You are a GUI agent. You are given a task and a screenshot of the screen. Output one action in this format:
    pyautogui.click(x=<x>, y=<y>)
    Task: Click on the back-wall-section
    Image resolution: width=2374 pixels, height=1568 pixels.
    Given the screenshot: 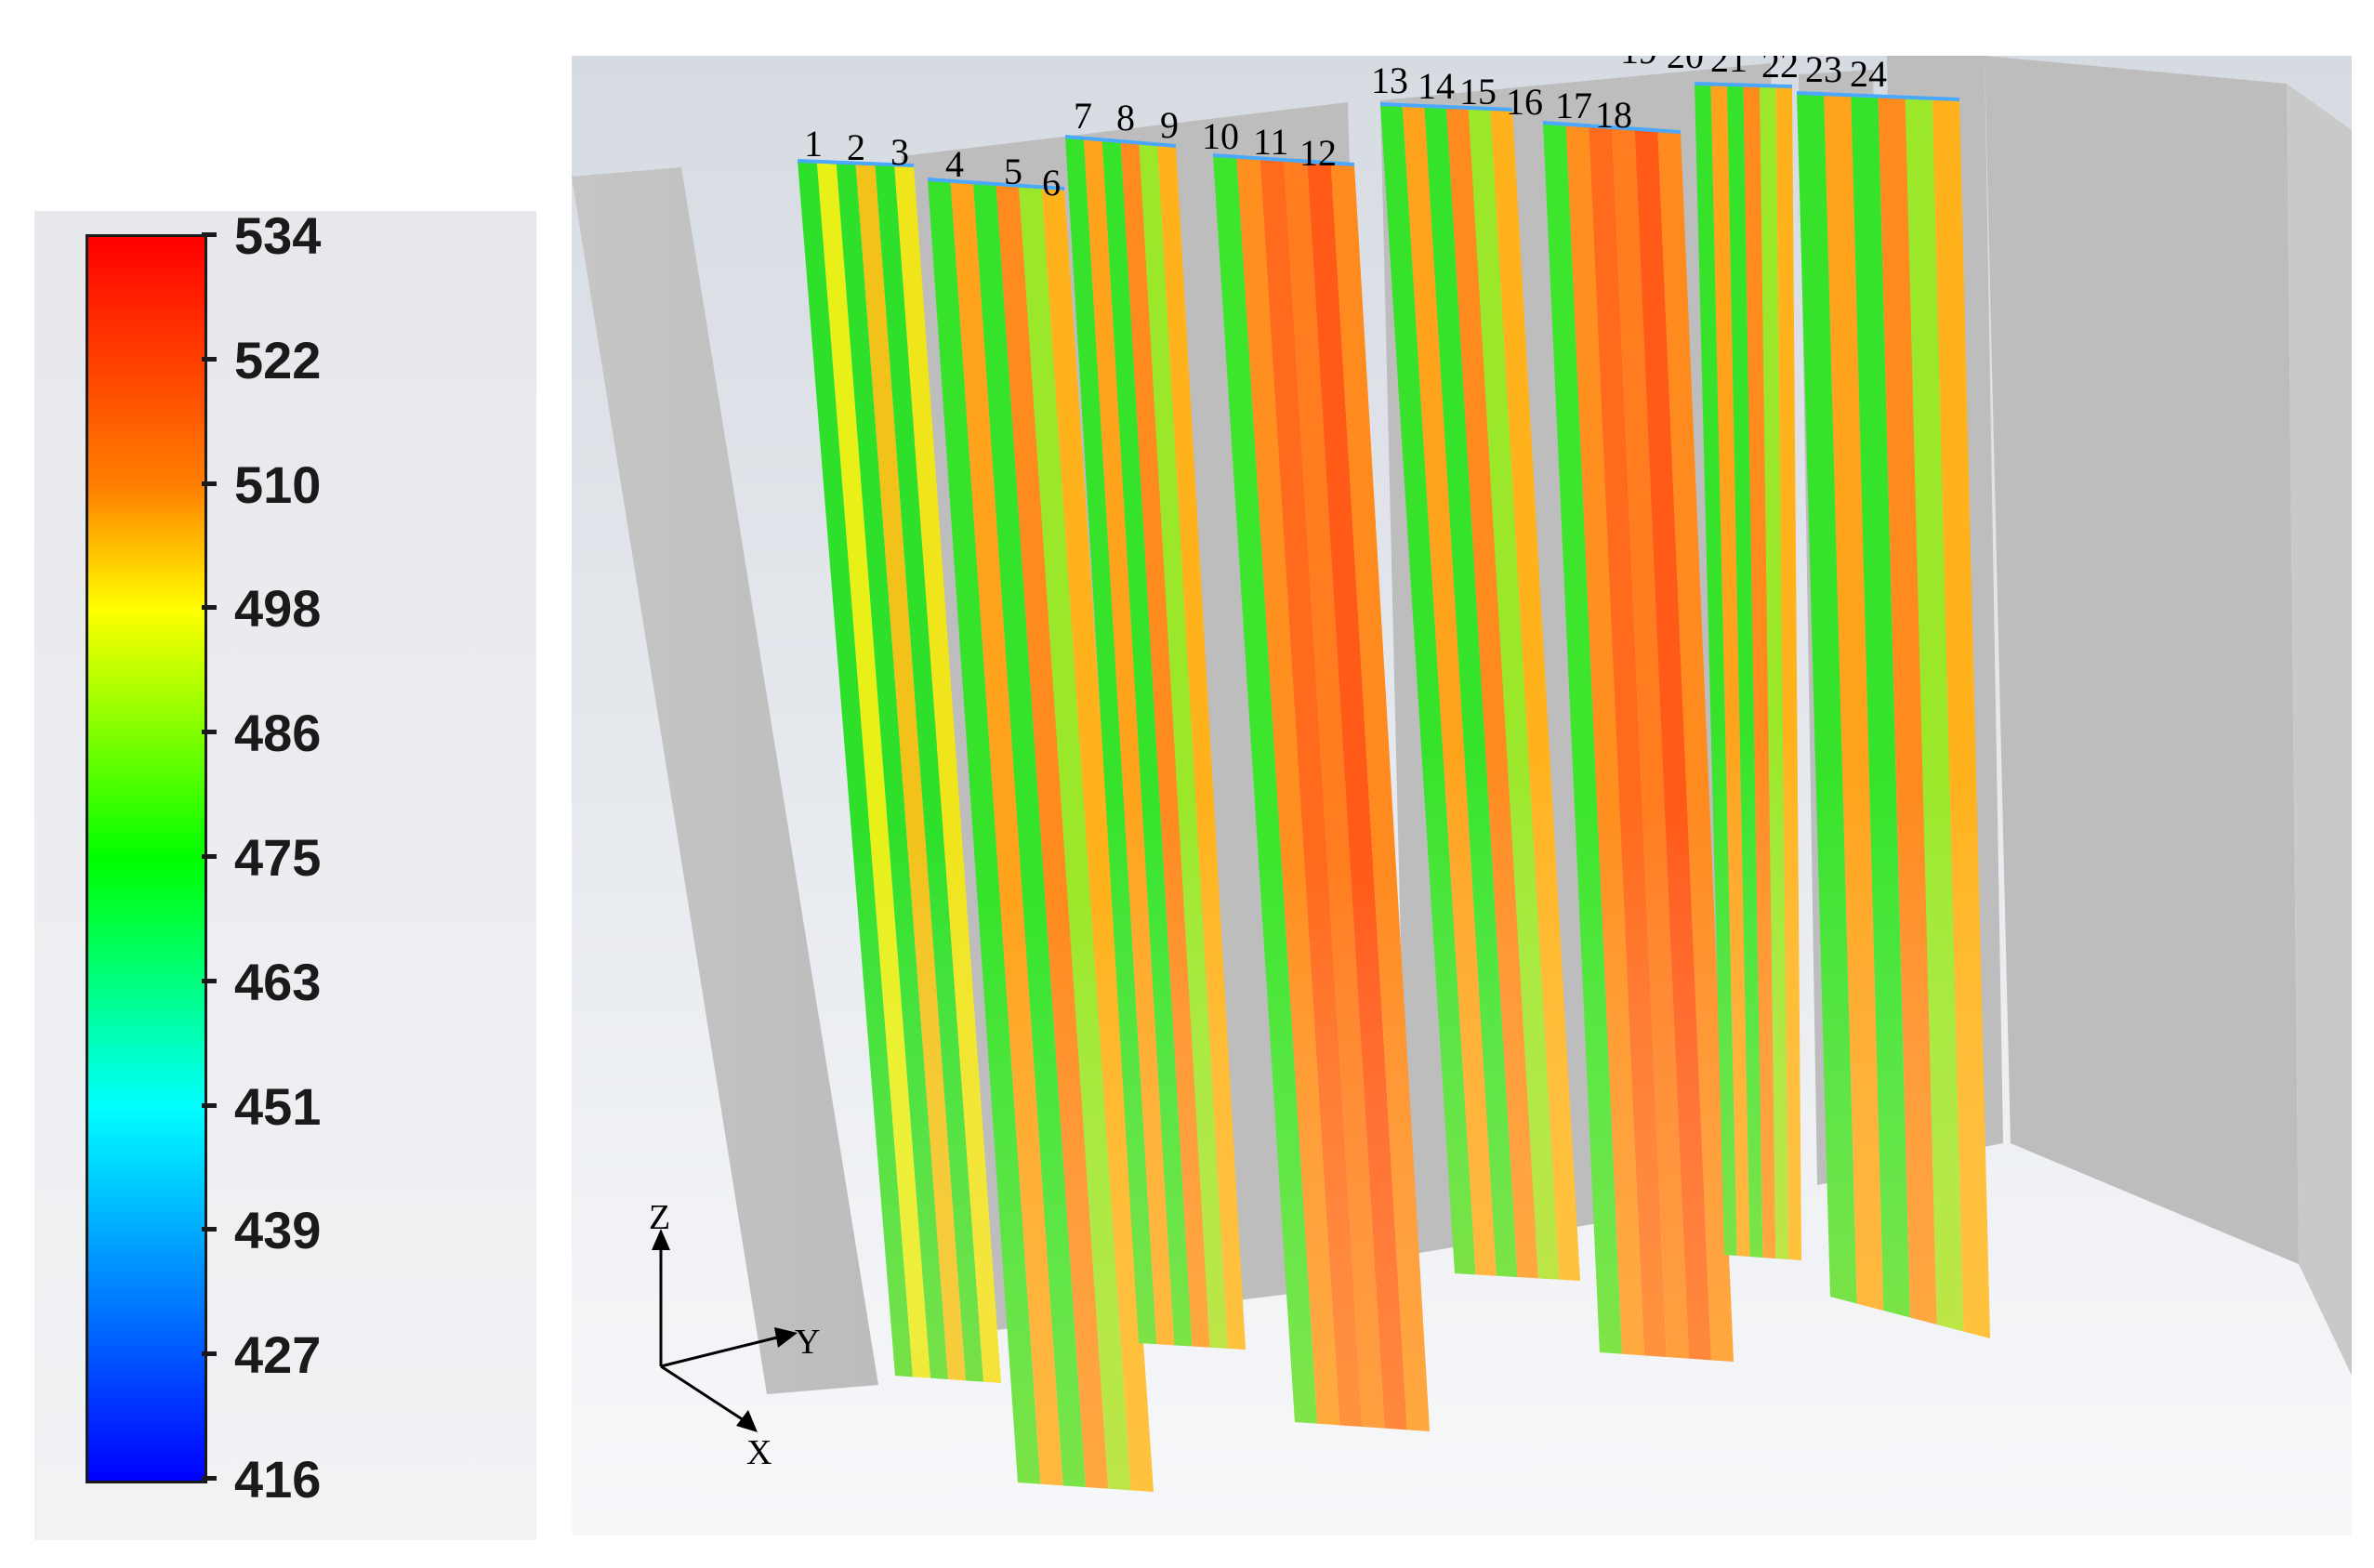 What is the action you would take?
    pyautogui.click(x=2142, y=660)
    